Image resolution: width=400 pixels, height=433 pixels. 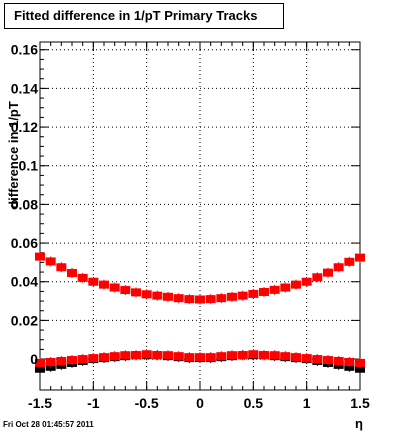 What do you see at coordinates (307, 403) in the screenshot?
I see `x-tick-label: 1` at bounding box center [307, 403].